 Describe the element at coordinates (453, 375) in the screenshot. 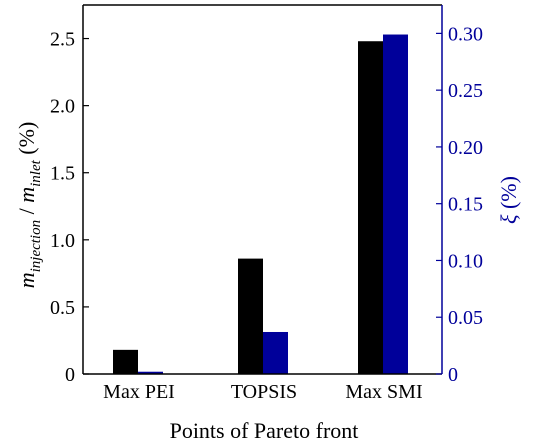

I see `y-tick-label-right: 0` at that location.